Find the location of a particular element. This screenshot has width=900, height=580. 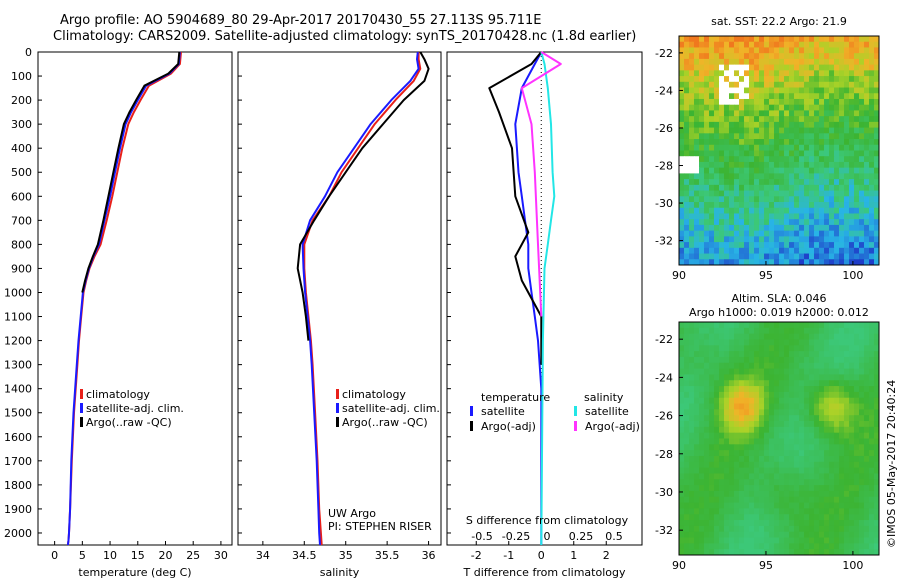

x-tick-label: 5 is located at coordinates (82, 555).